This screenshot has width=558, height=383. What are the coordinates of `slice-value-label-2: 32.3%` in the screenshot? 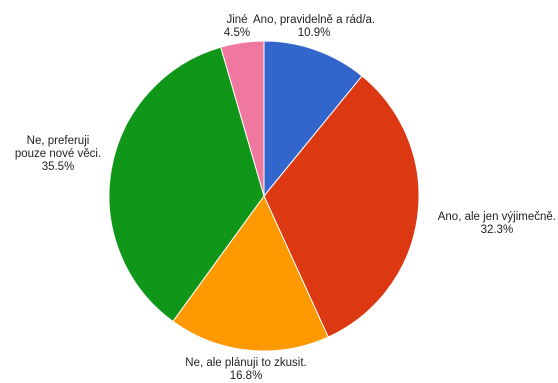 It's located at (497, 230).